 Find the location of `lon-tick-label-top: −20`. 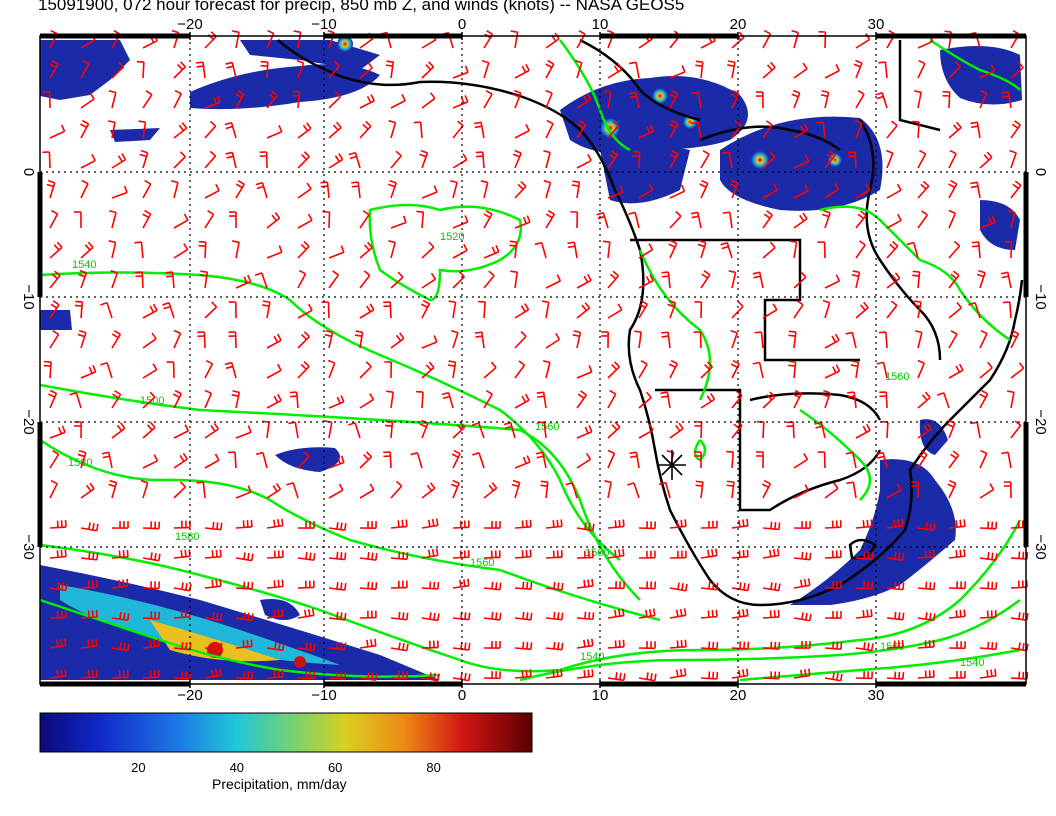

lon-tick-label-top: −20 is located at coordinates (189, 24).